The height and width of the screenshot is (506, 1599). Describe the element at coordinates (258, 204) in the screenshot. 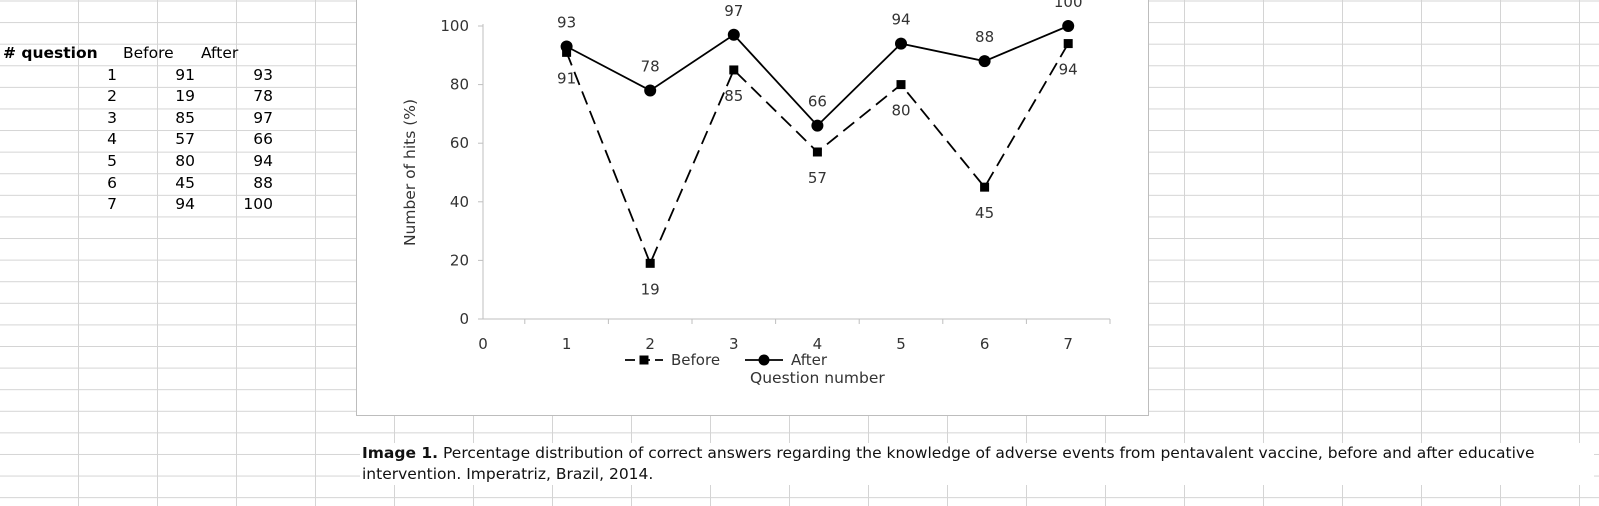

I see `table-cell: 100` at that location.